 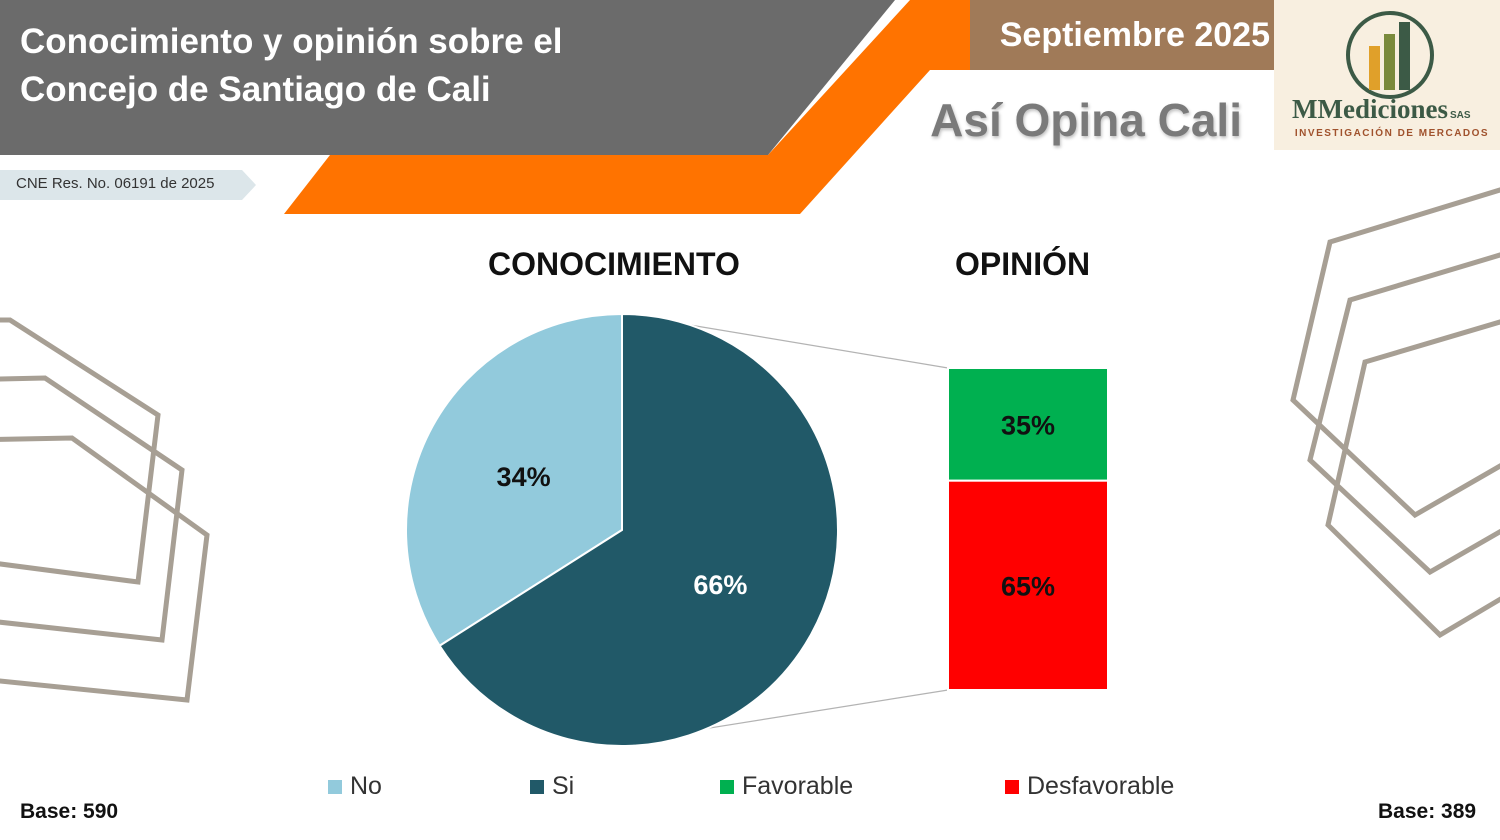 I want to click on pie-slice-si, so click(x=638, y=529).